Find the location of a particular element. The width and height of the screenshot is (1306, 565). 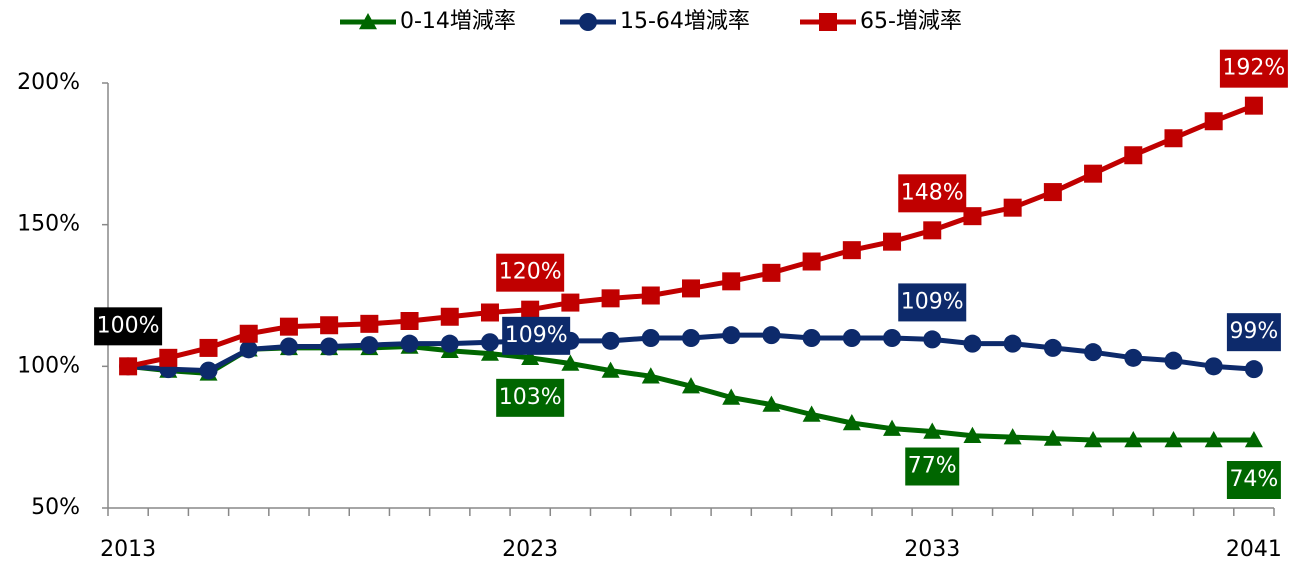

y-tick-label: 200% is located at coordinates (48, 82).